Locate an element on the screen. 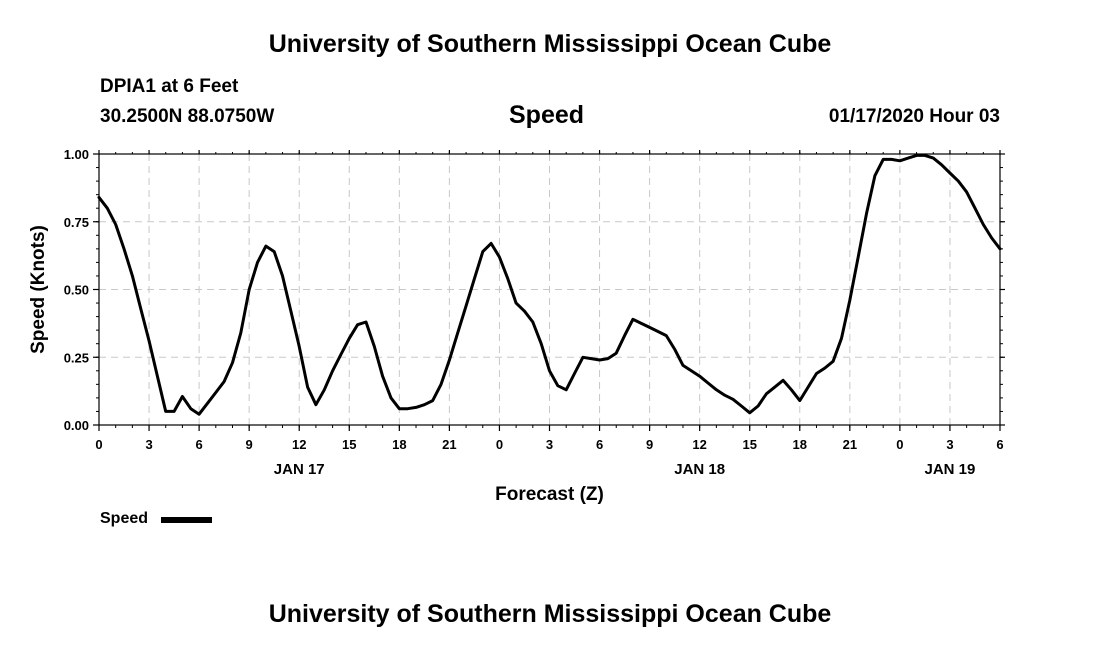 Image resolution: width=1100 pixels, height=650 pixels. y-tick-label: 0.50 is located at coordinates (76, 290).